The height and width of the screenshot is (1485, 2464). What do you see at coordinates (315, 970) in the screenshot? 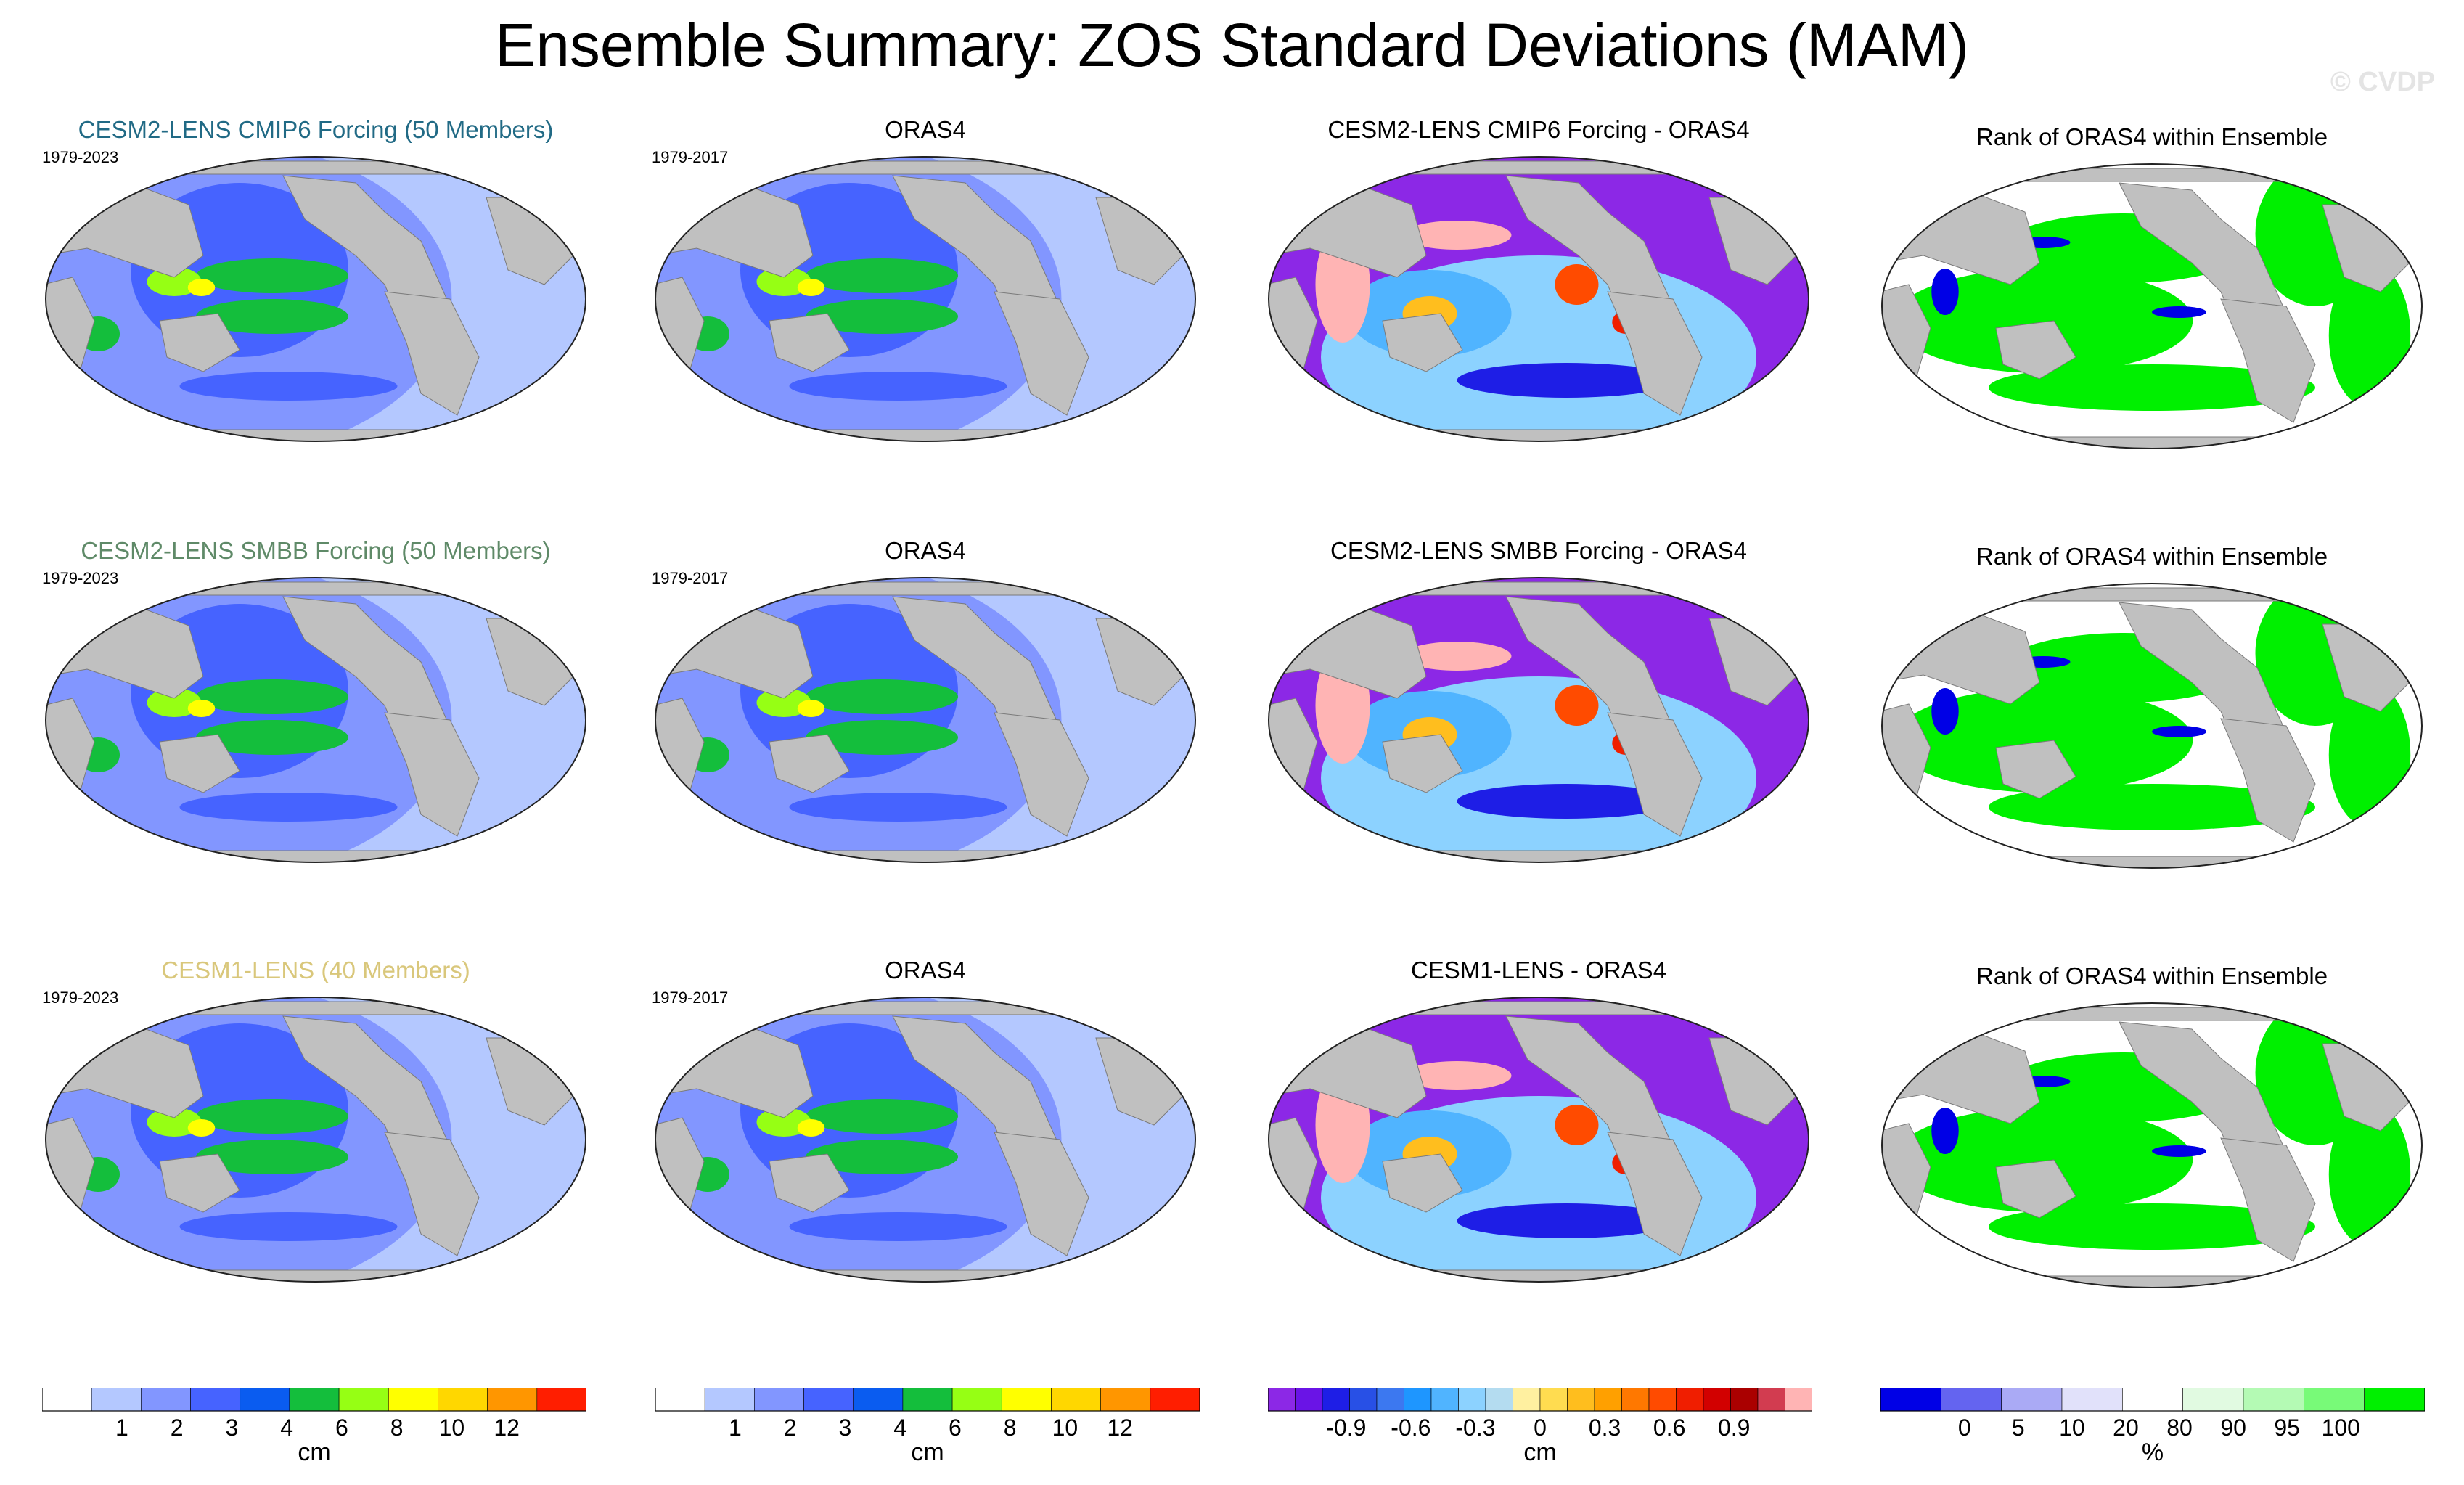
I see `panel-title: CESM1-LENS (40 Members)` at bounding box center [315, 970].